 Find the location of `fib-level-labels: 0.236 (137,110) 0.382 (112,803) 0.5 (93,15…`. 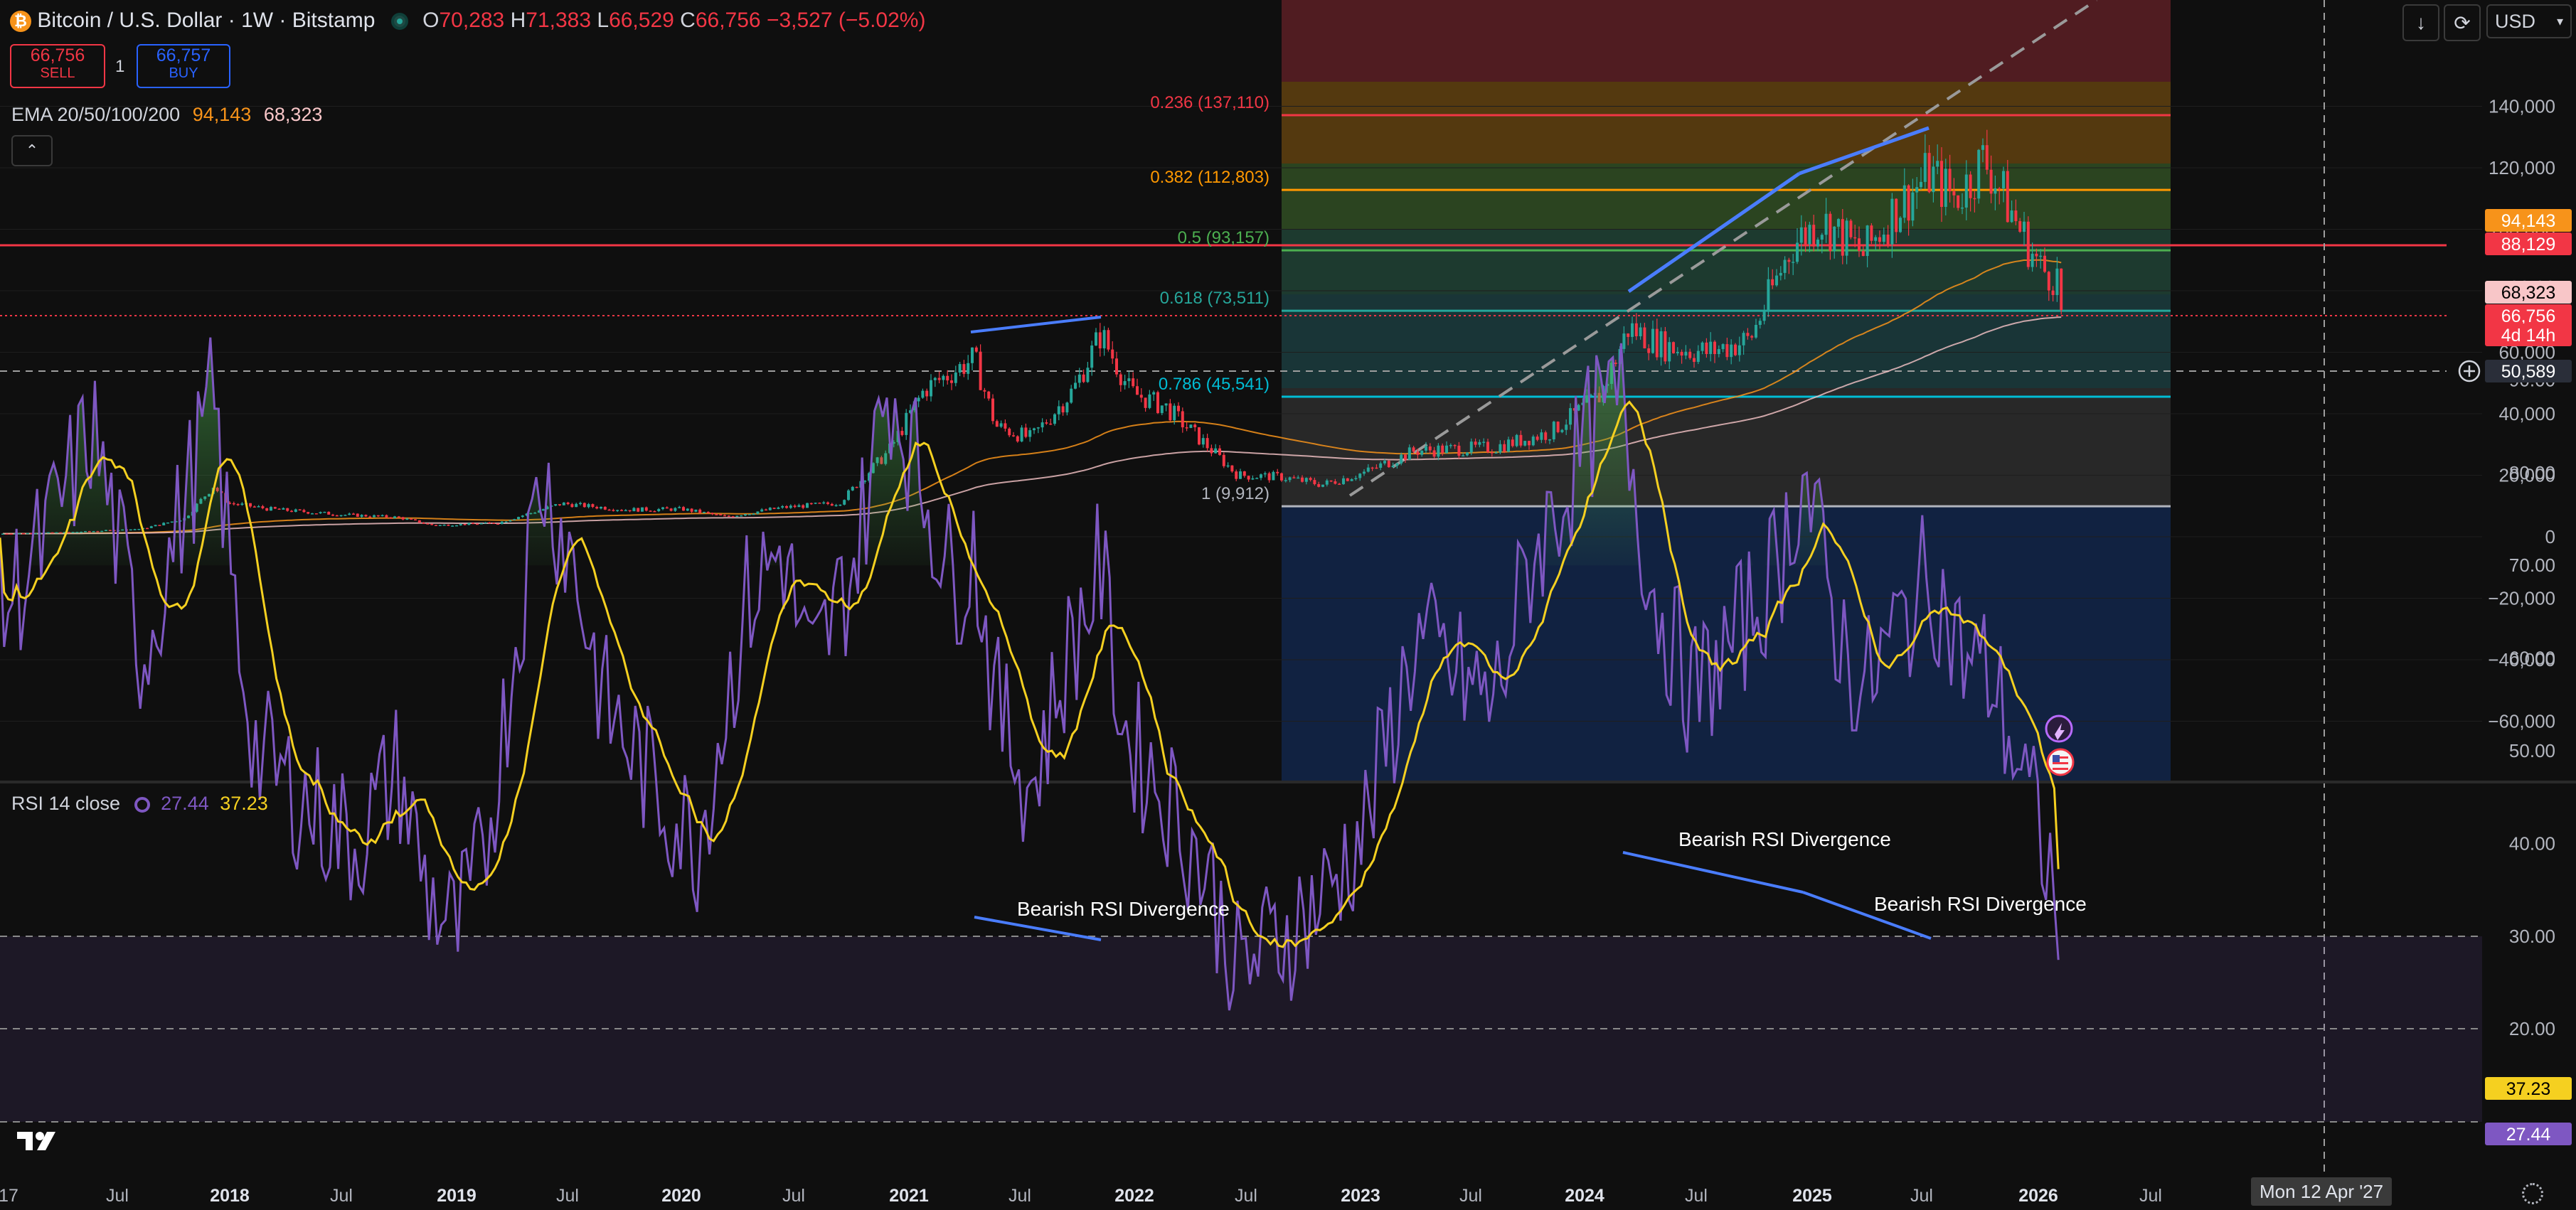

fib-level-labels: 0.236 (137,110) 0.382 (112,803) 0.5 (93,15… is located at coordinates (1210, 298).